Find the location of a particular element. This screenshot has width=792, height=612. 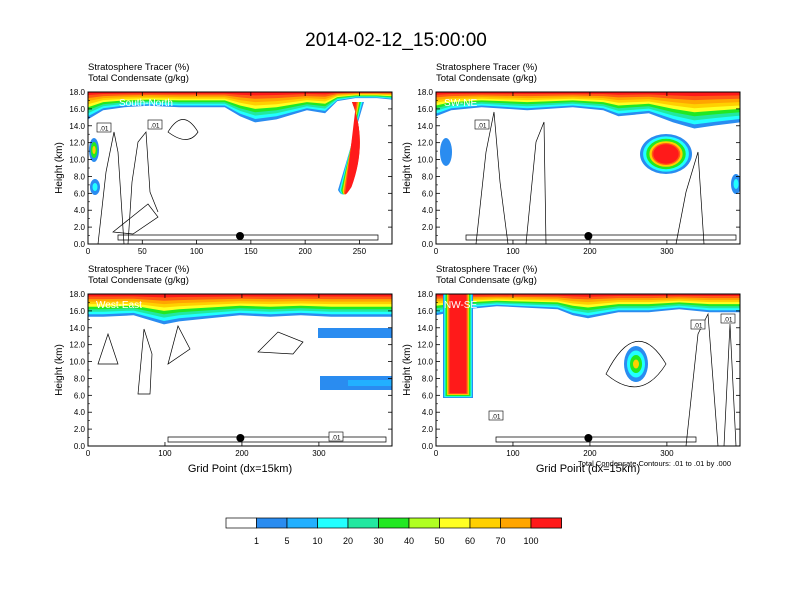

x-tick-label: 250 is located at coordinates (360, 251).